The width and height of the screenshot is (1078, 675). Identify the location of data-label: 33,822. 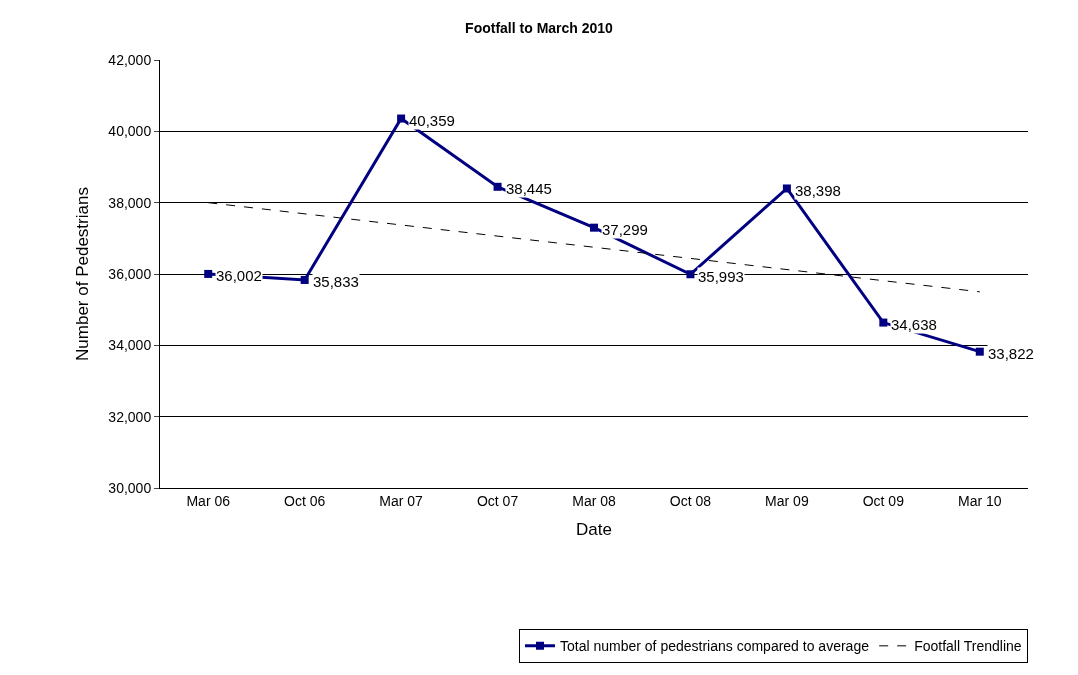
(1011, 353).